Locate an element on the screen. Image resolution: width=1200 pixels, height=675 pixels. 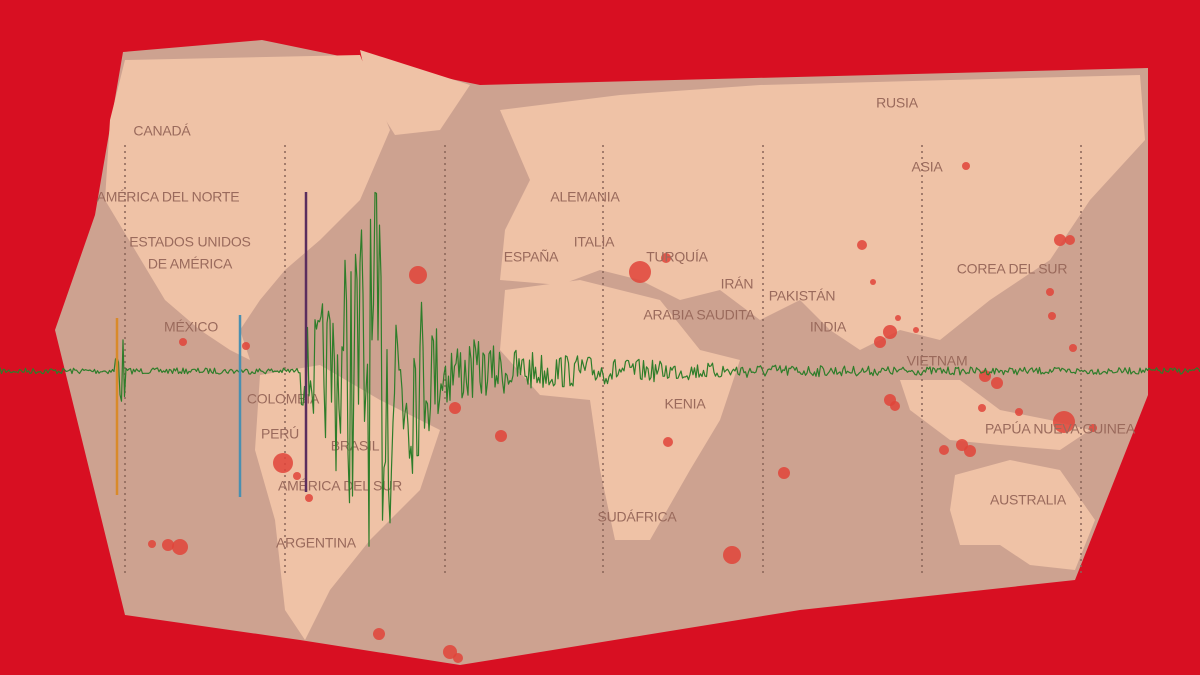
place-label: PAPÚA NUEVA GUINEA is located at coordinates (1060, 429).